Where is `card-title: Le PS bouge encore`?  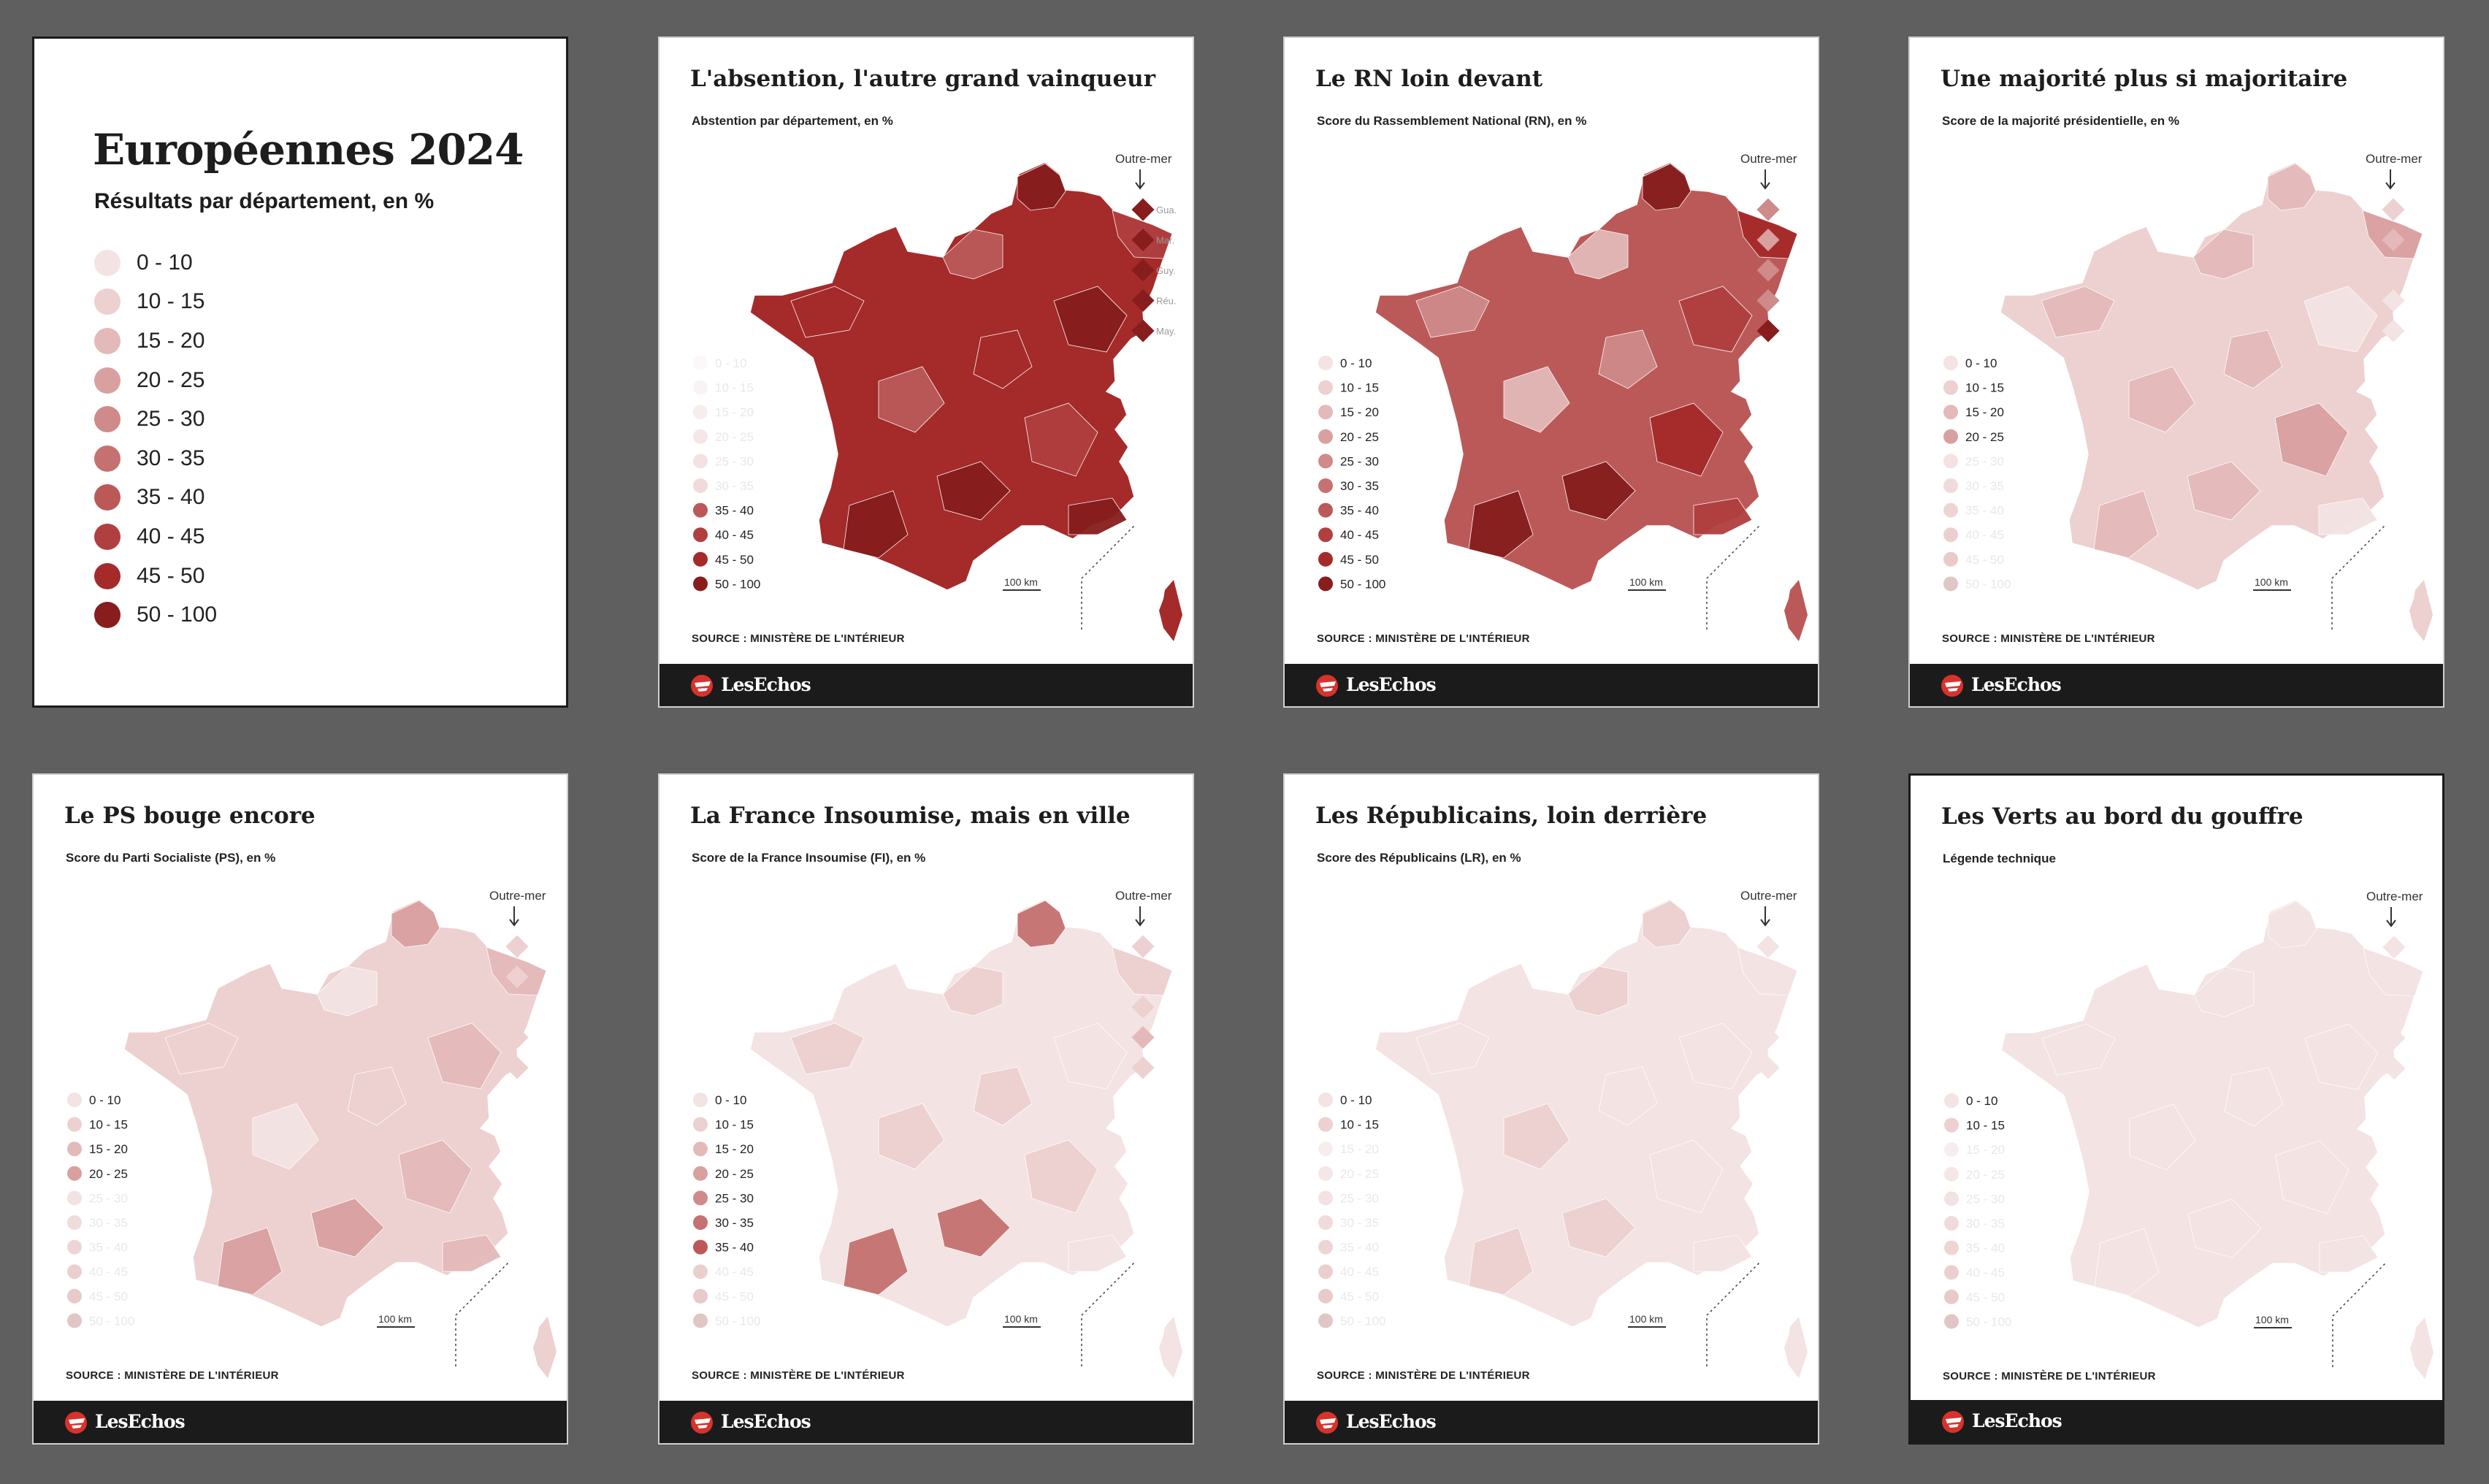 card-title: Le PS bouge encore is located at coordinates (190, 816).